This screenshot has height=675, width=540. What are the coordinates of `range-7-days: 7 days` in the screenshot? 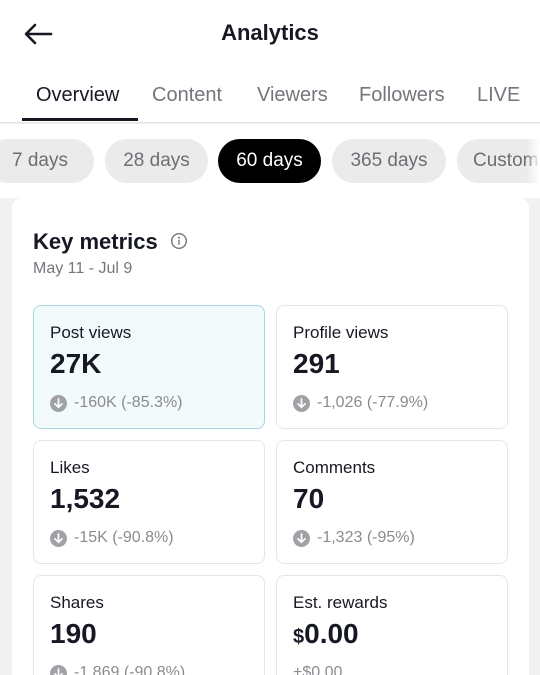 It's located at (47, 161).